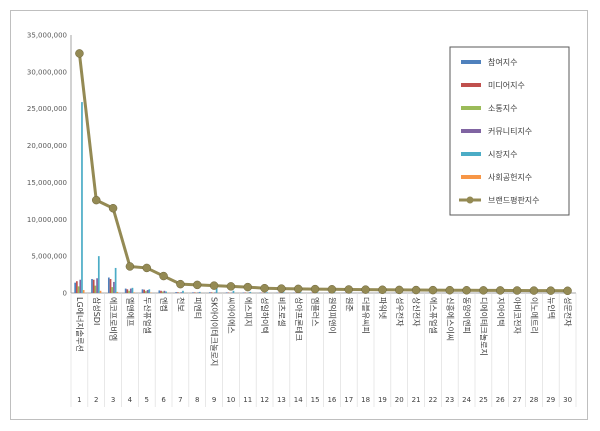 This screenshot has width=600, height=431. I want to click on category-label: 동양이엔피, so click(467, 315).